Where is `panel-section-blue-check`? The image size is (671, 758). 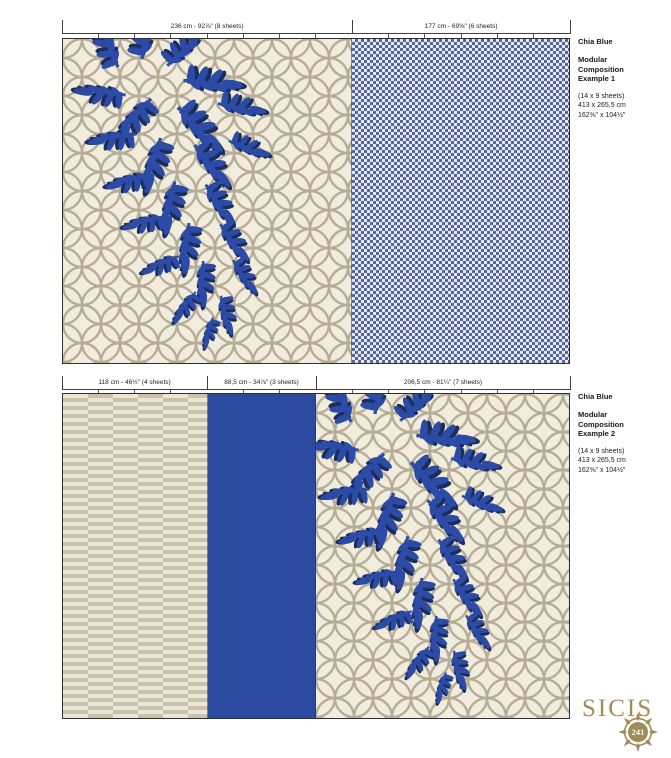 panel-section-blue-check is located at coordinates (460, 201).